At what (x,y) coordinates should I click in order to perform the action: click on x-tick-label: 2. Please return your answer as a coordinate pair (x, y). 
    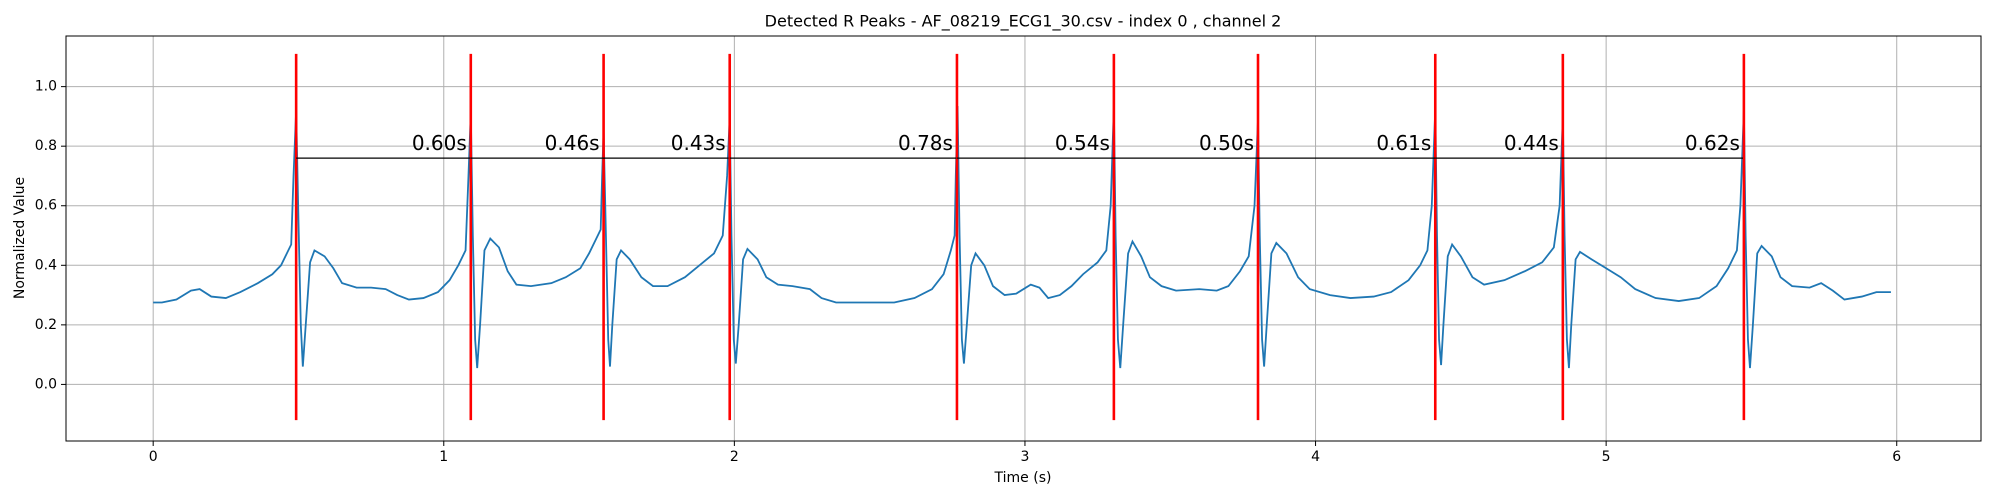
    Looking at the image, I should click on (734, 457).